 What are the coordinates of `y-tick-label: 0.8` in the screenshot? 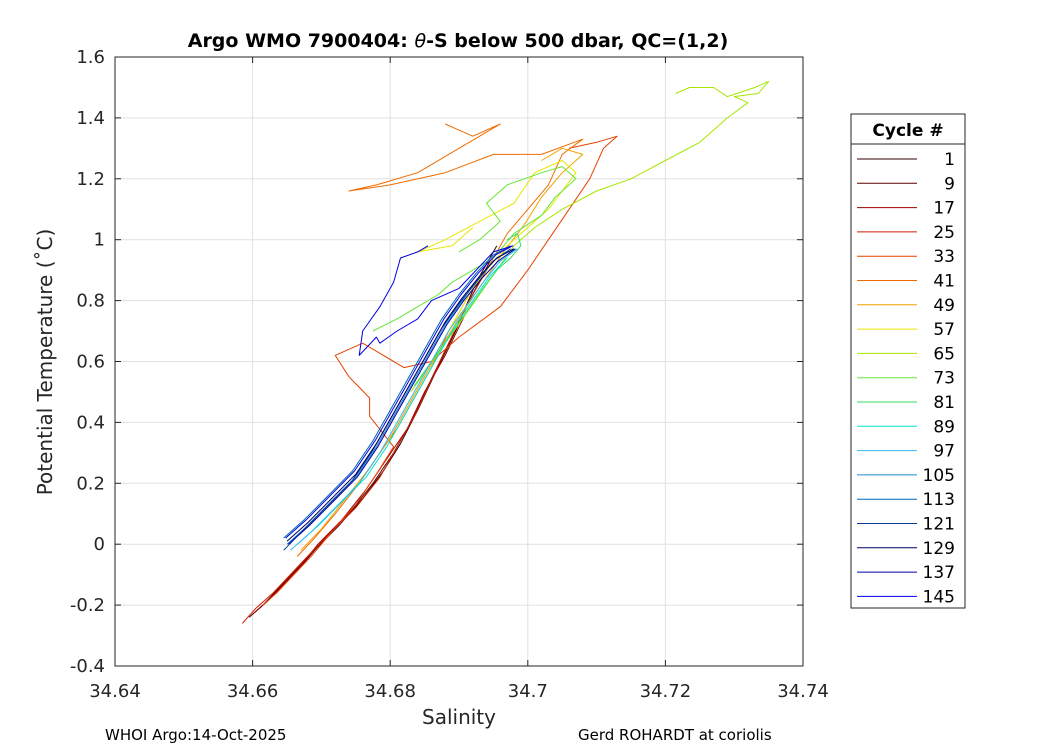 It's located at (90, 301).